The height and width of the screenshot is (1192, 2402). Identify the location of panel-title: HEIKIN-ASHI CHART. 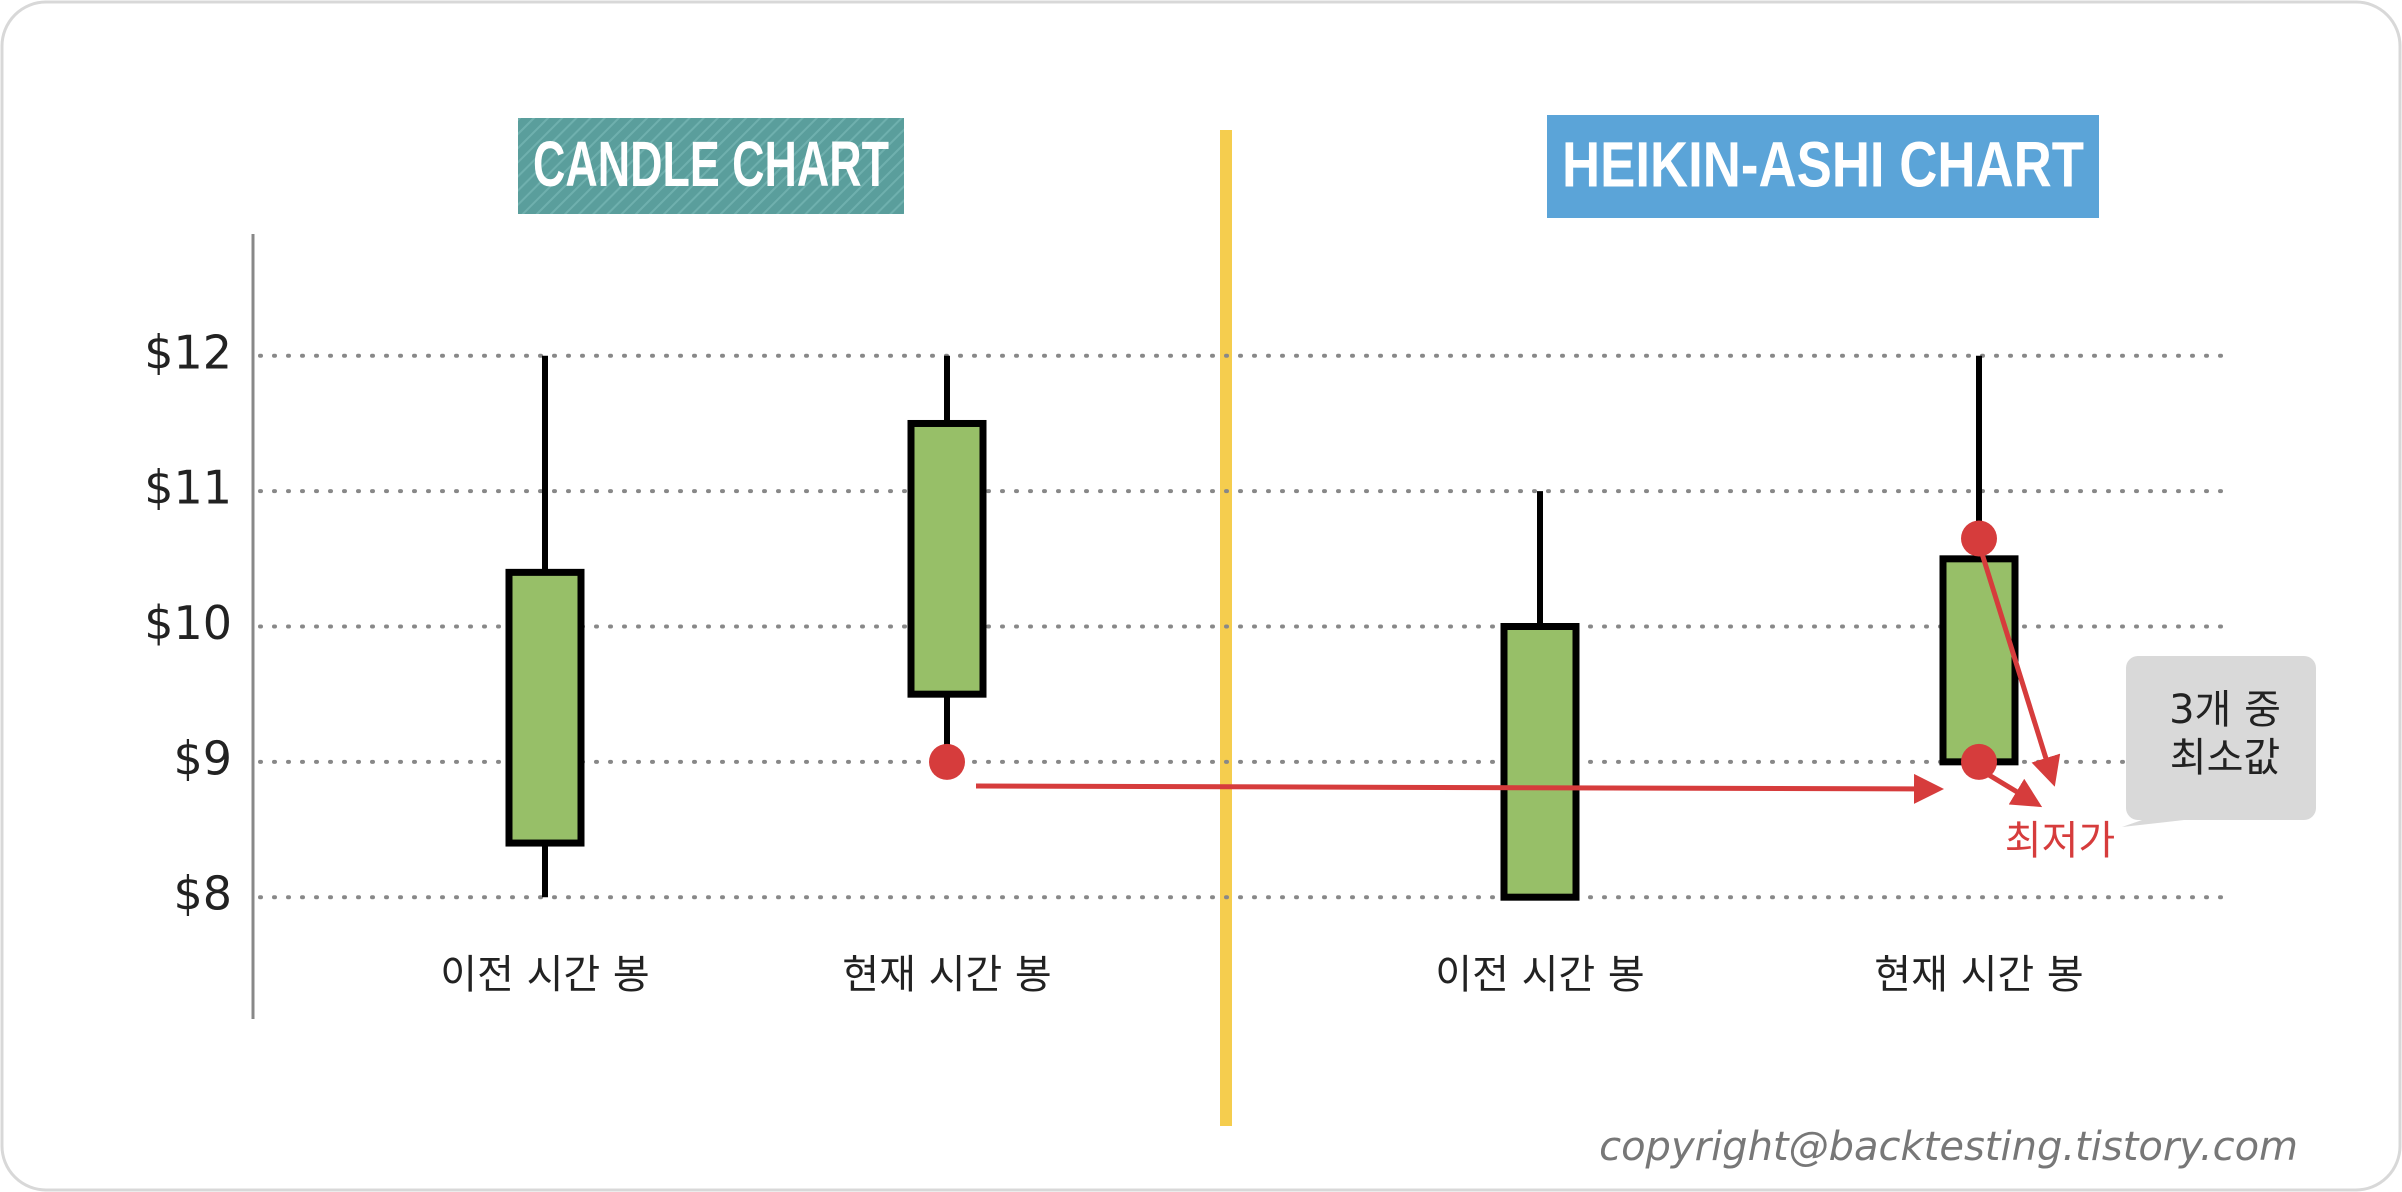
(1823, 164).